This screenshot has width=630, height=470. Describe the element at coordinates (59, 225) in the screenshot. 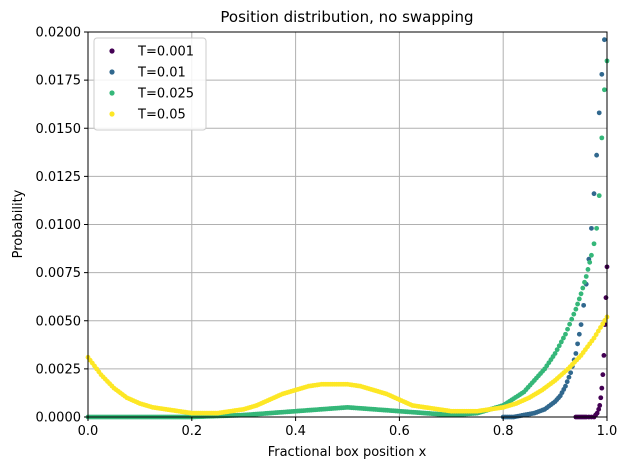

I see `y-tick-label: 0.0100` at that location.